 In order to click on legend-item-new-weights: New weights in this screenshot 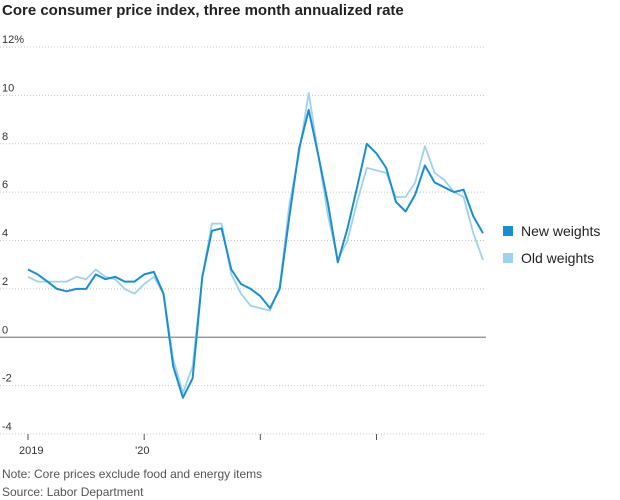, I will do `click(551, 231)`.